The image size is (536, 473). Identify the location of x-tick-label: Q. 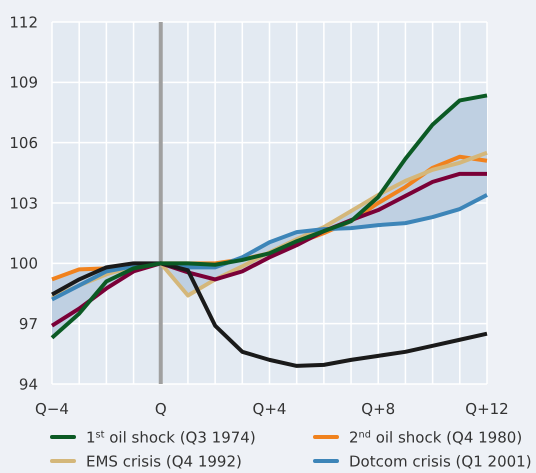
(160, 409).